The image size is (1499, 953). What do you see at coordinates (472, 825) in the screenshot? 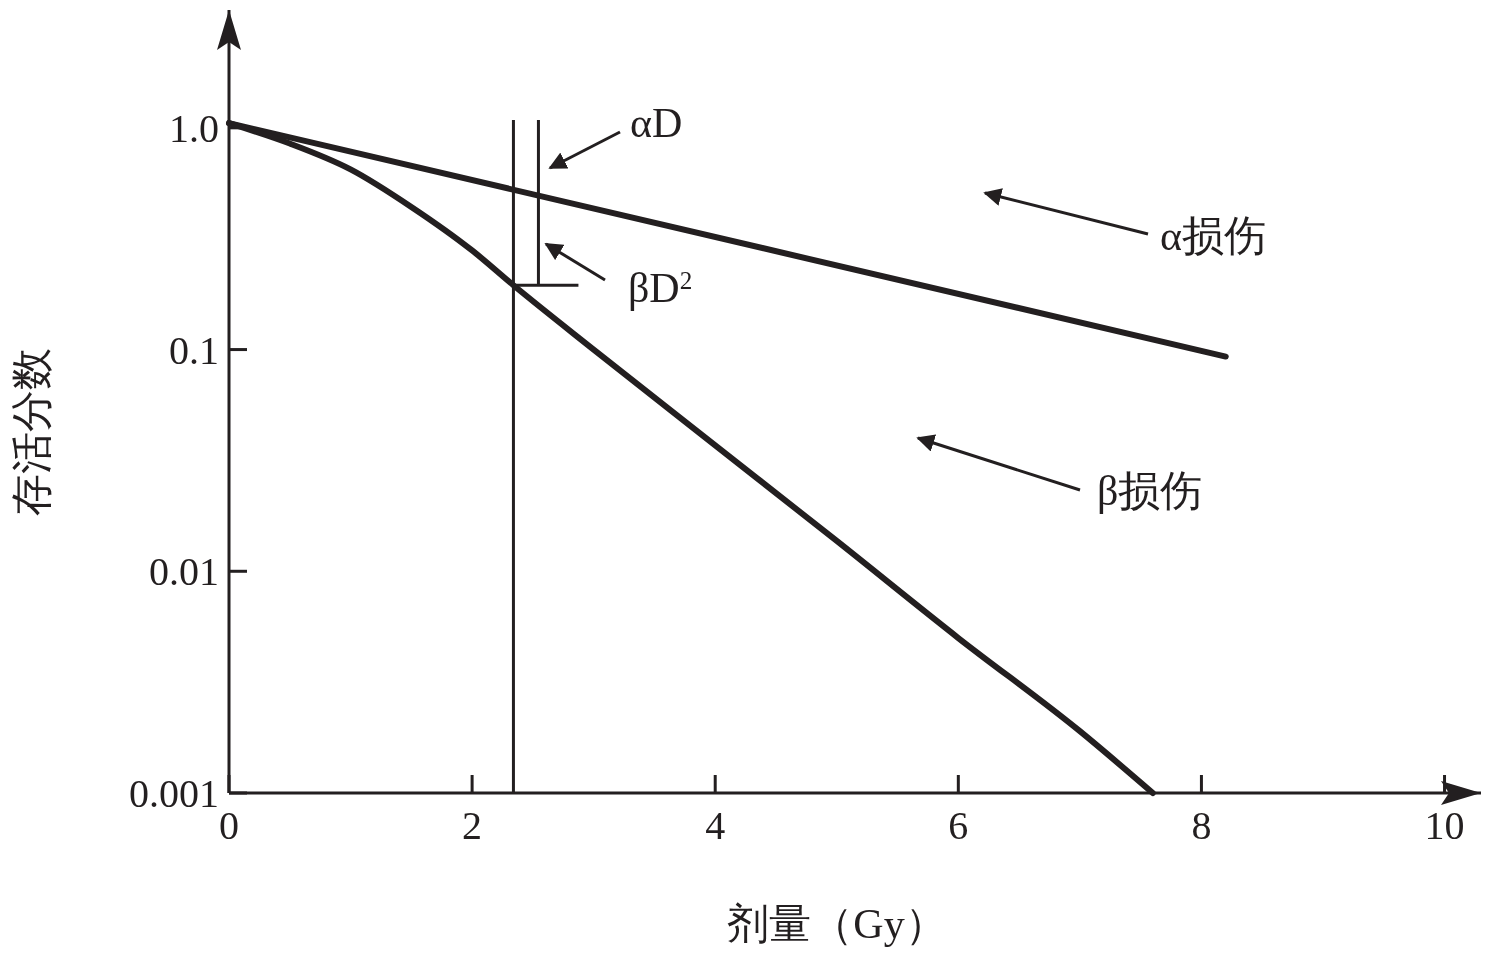
I see `x-tick-label: 2` at bounding box center [472, 825].